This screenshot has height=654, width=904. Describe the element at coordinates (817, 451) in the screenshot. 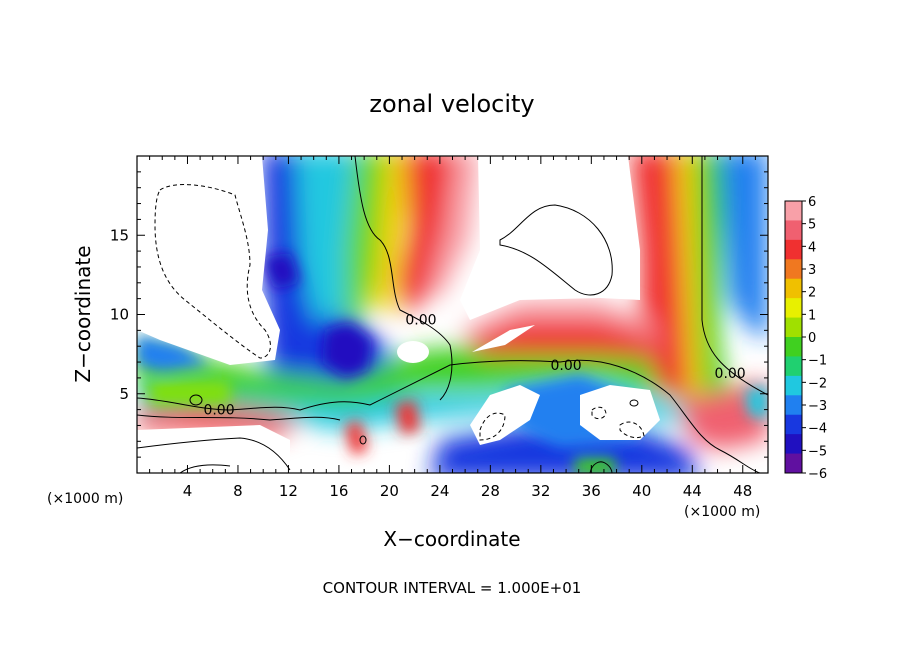

I see `colorbar-label: −5` at that location.